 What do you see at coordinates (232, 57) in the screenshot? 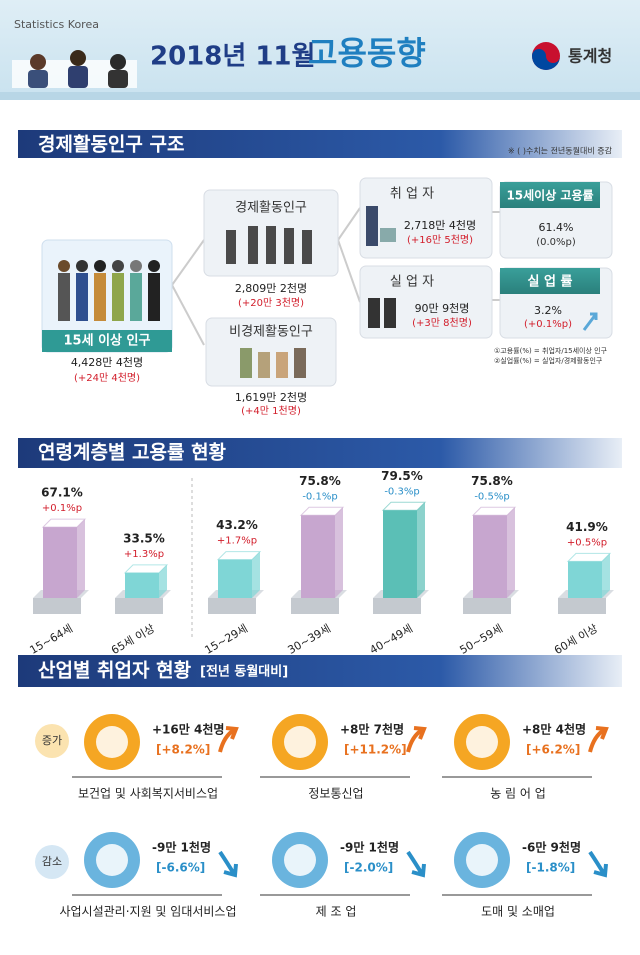
I see `header-title: 2018년 11월` at bounding box center [232, 57].